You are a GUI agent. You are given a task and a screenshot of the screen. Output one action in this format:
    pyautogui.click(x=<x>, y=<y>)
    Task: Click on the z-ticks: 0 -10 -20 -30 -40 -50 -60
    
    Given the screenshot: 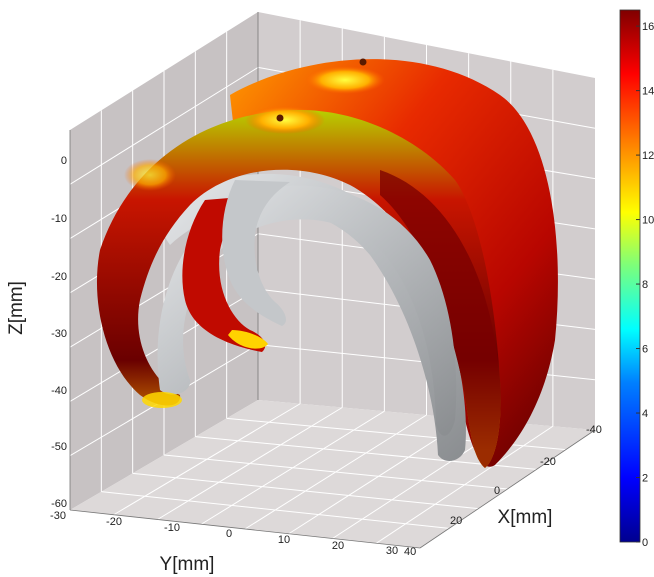 What is the action you would take?
    pyautogui.click(x=59, y=332)
    